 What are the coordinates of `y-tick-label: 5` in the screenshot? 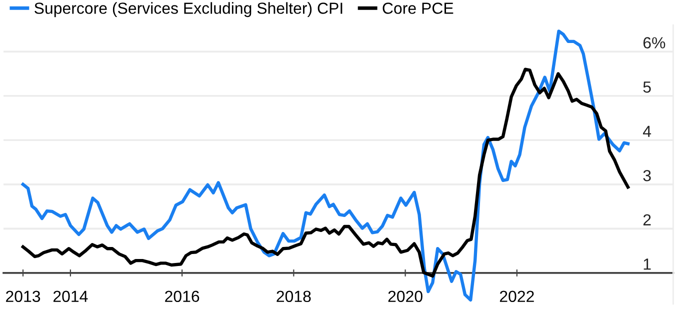 It's located at (647, 87).